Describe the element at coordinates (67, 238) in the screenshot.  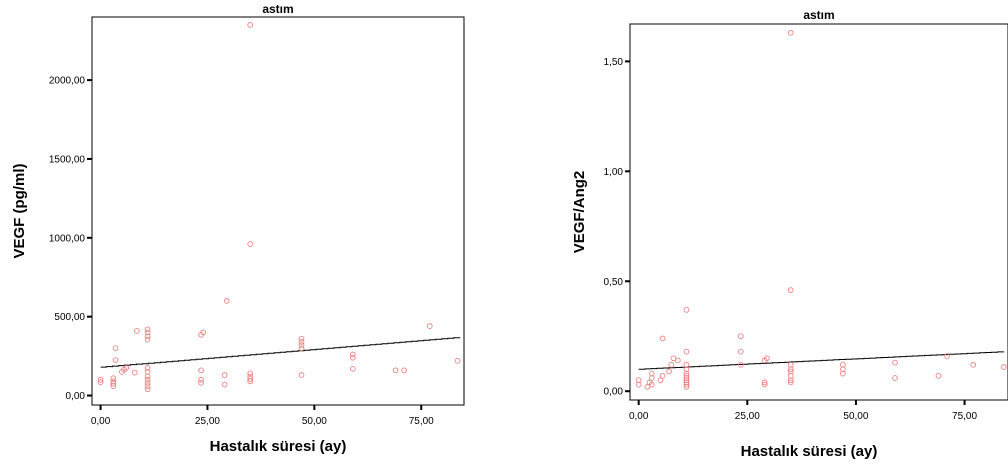
I see `y-tick-label: 1000,00` at that location.